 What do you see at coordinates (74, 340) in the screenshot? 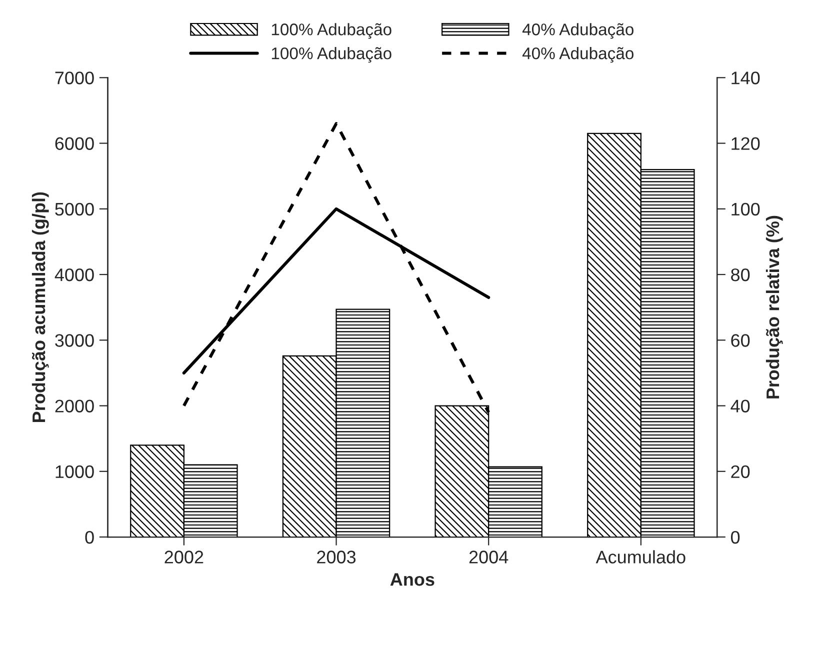
I see `y-tick-label: 3000` at bounding box center [74, 340].